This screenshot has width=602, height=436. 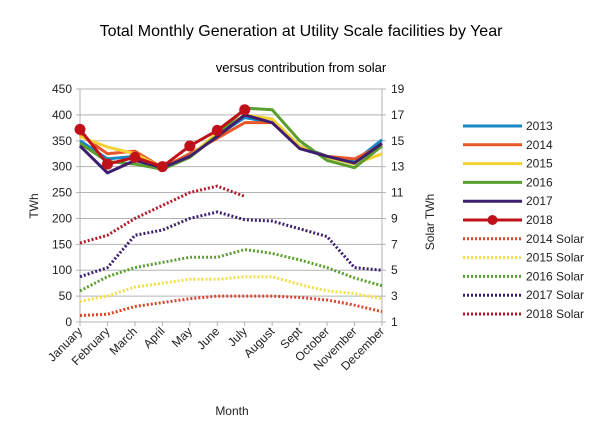 What do you see at coordinates (398, 89) in the screenshot?
I see `y2-tick-label: 19` at bounding box center [398, 89].